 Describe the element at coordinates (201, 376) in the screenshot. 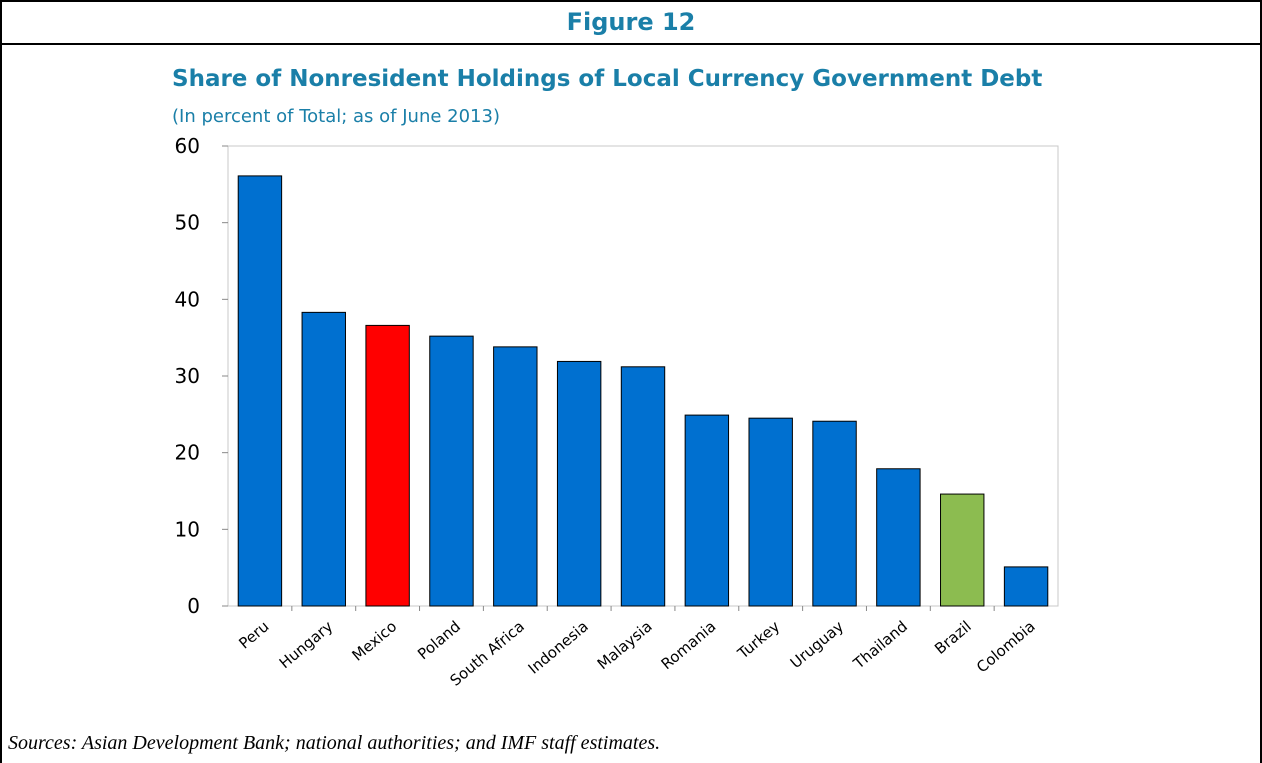

I see `y-axis: 0 10 20 30 40 50 60` at that location.